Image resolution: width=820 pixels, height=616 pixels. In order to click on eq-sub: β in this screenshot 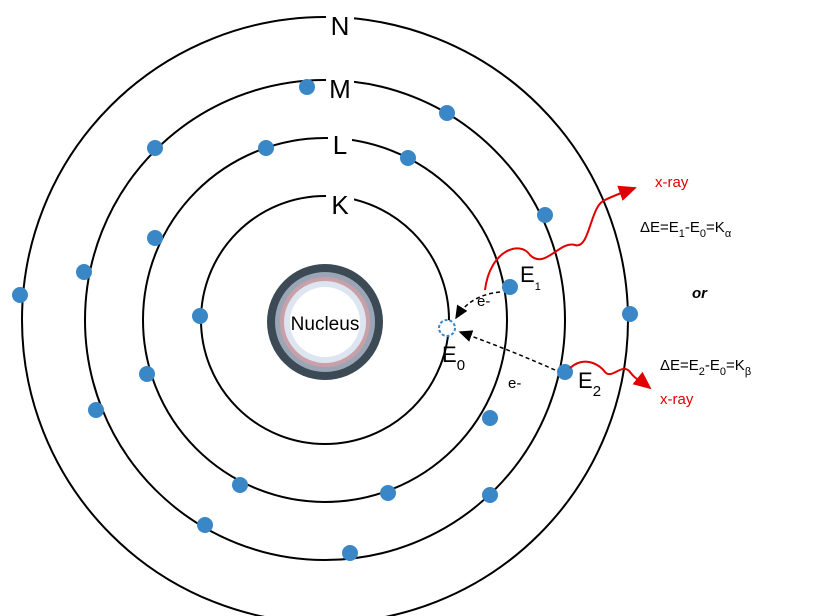, I will do `click(748, 372)`.